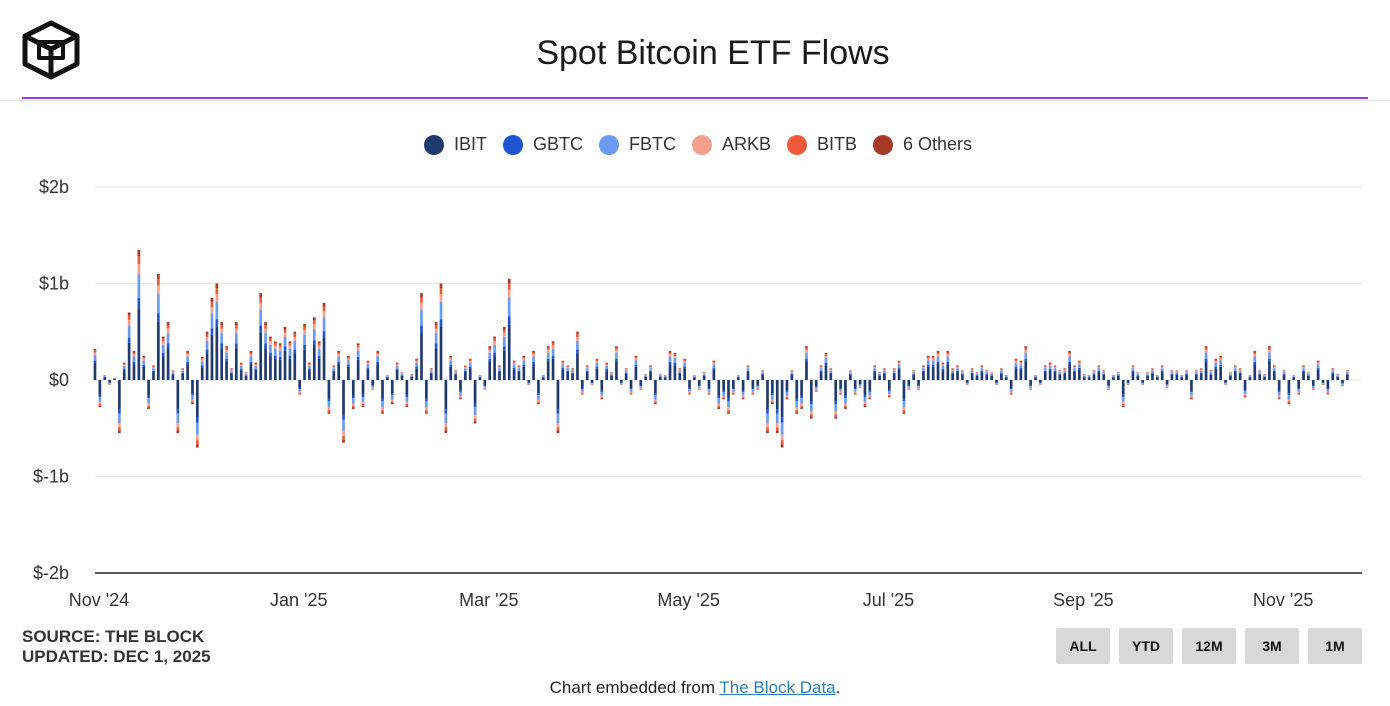 The width and height of the screenshot is (1390, 706). What do you see at coordinates (1083, 646) in the screenshot?
I see `range-all-button: ALL` at bounding box center [1083, 646].